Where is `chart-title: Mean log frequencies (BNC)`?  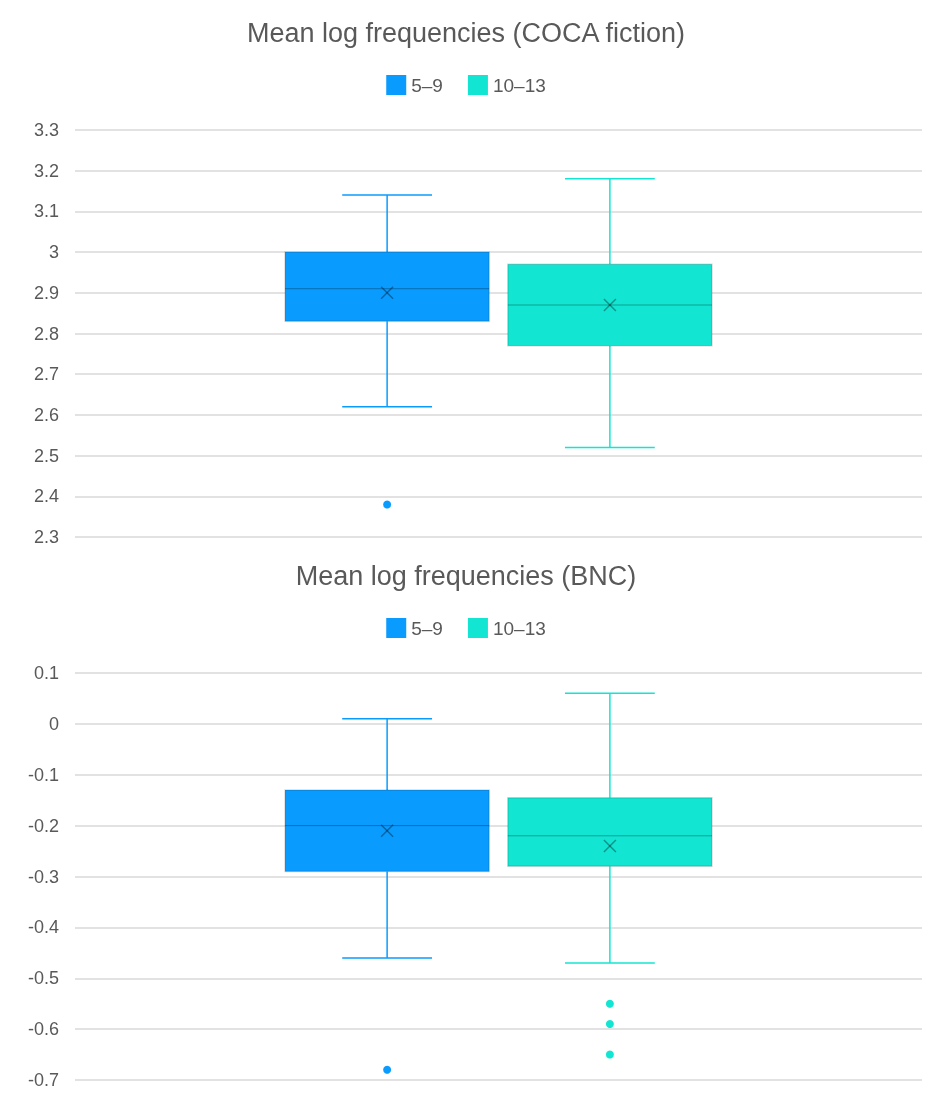
chart-title: Mean log frequencies (BNC) is located at coordinates (466, 575).